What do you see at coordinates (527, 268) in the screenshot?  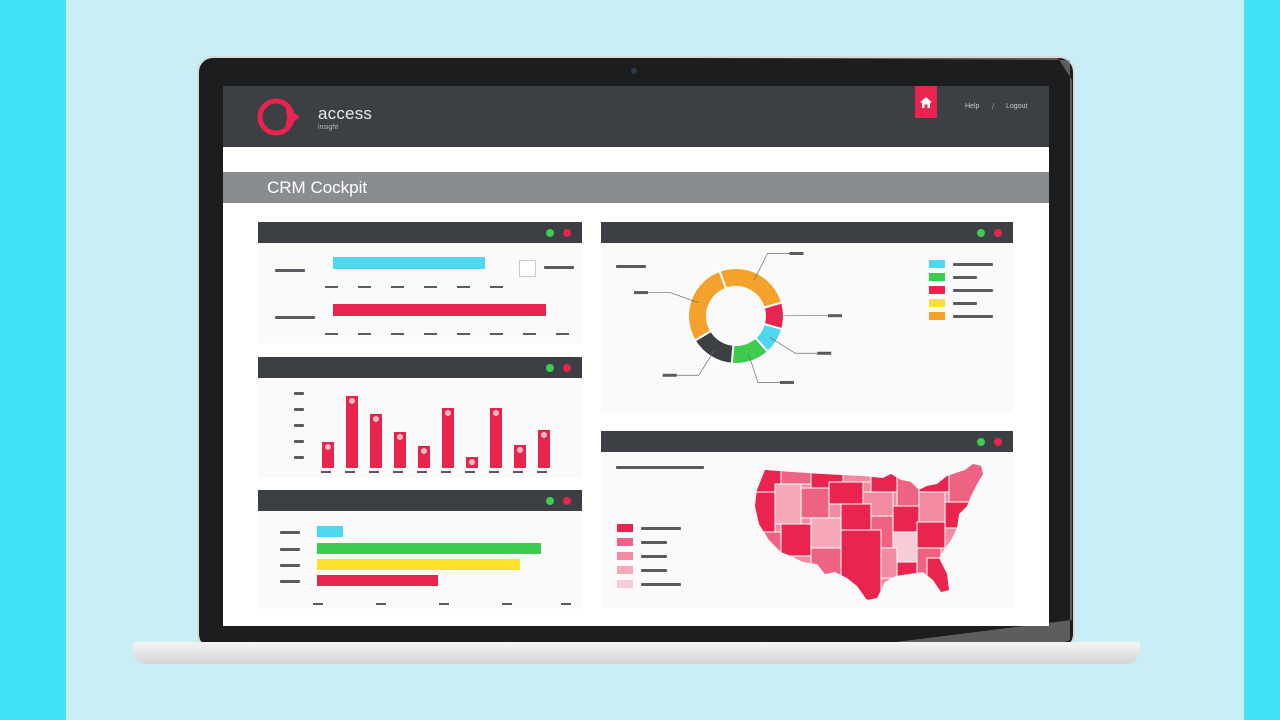 I see `row-checkbox` at bounding box center [527, 268].